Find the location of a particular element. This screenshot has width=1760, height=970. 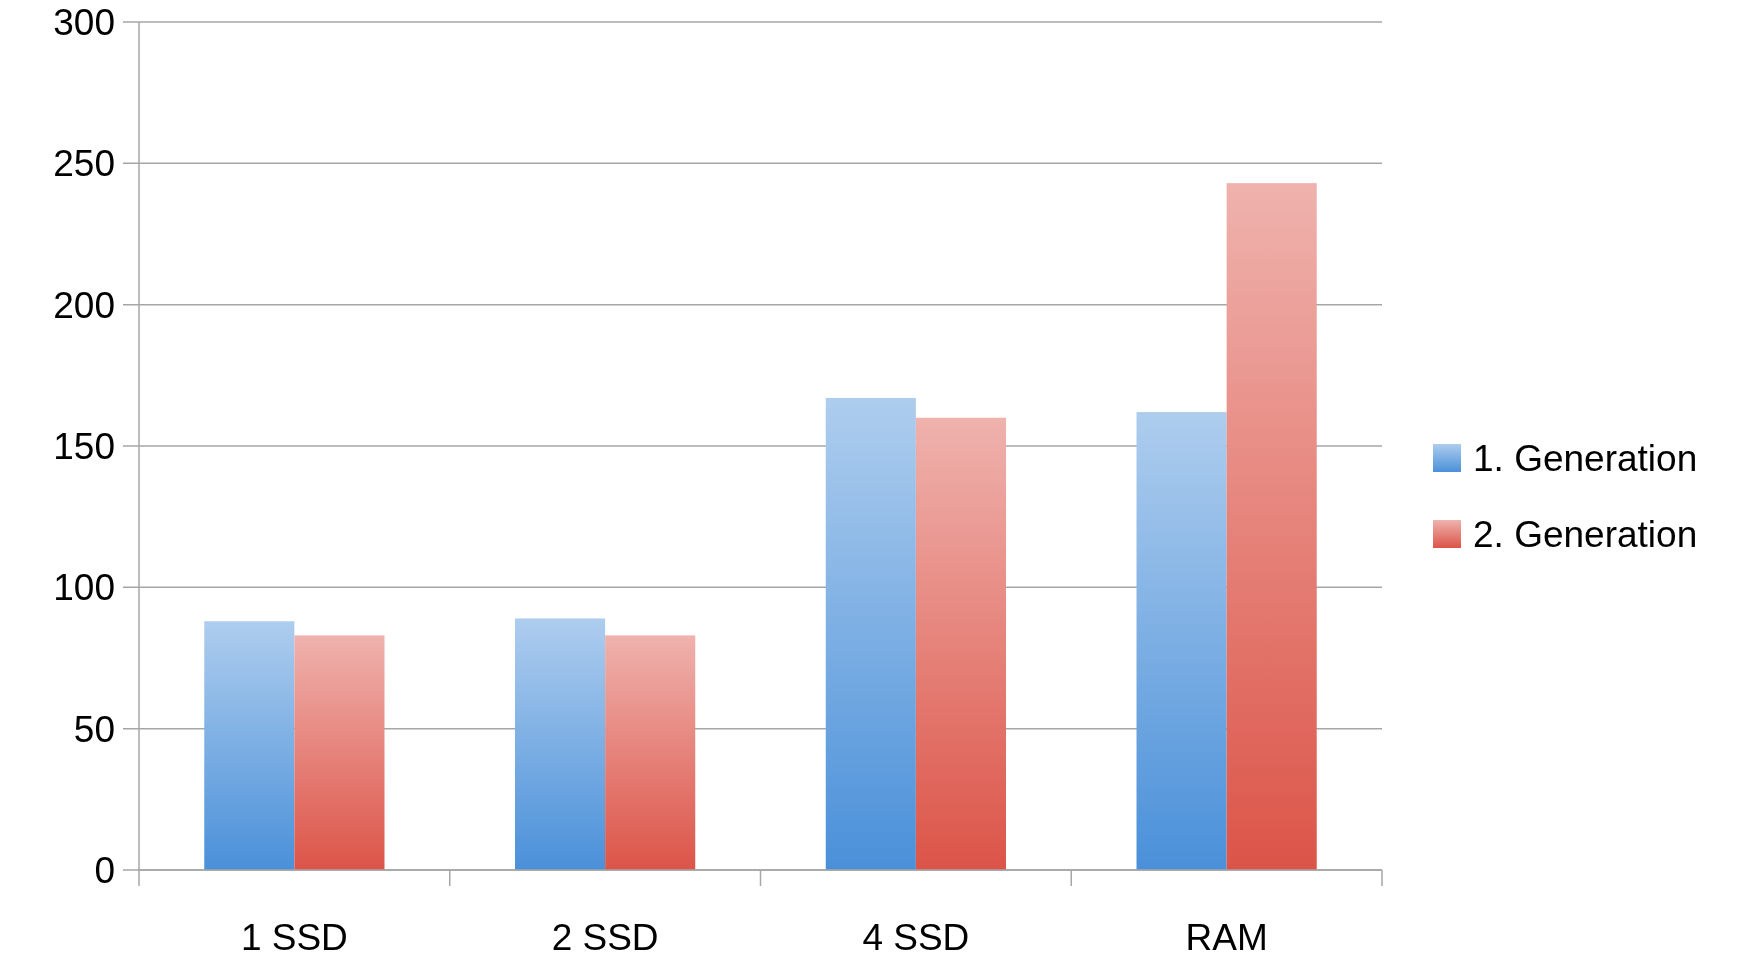

x-tick-label: RAM is located at coordinates (1226, 937).